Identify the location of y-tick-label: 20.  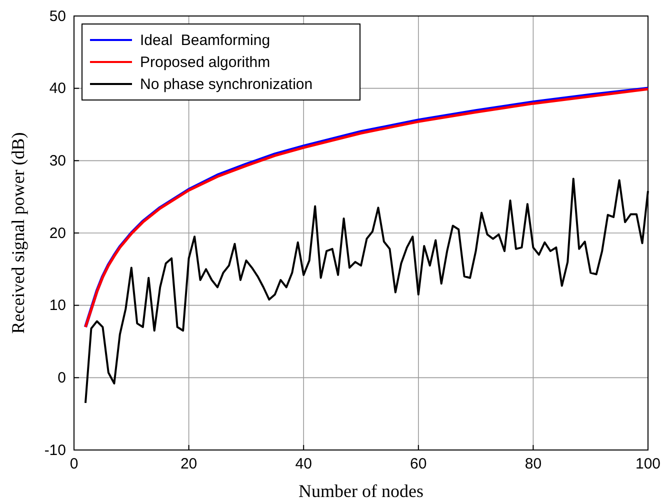
(57, 233).